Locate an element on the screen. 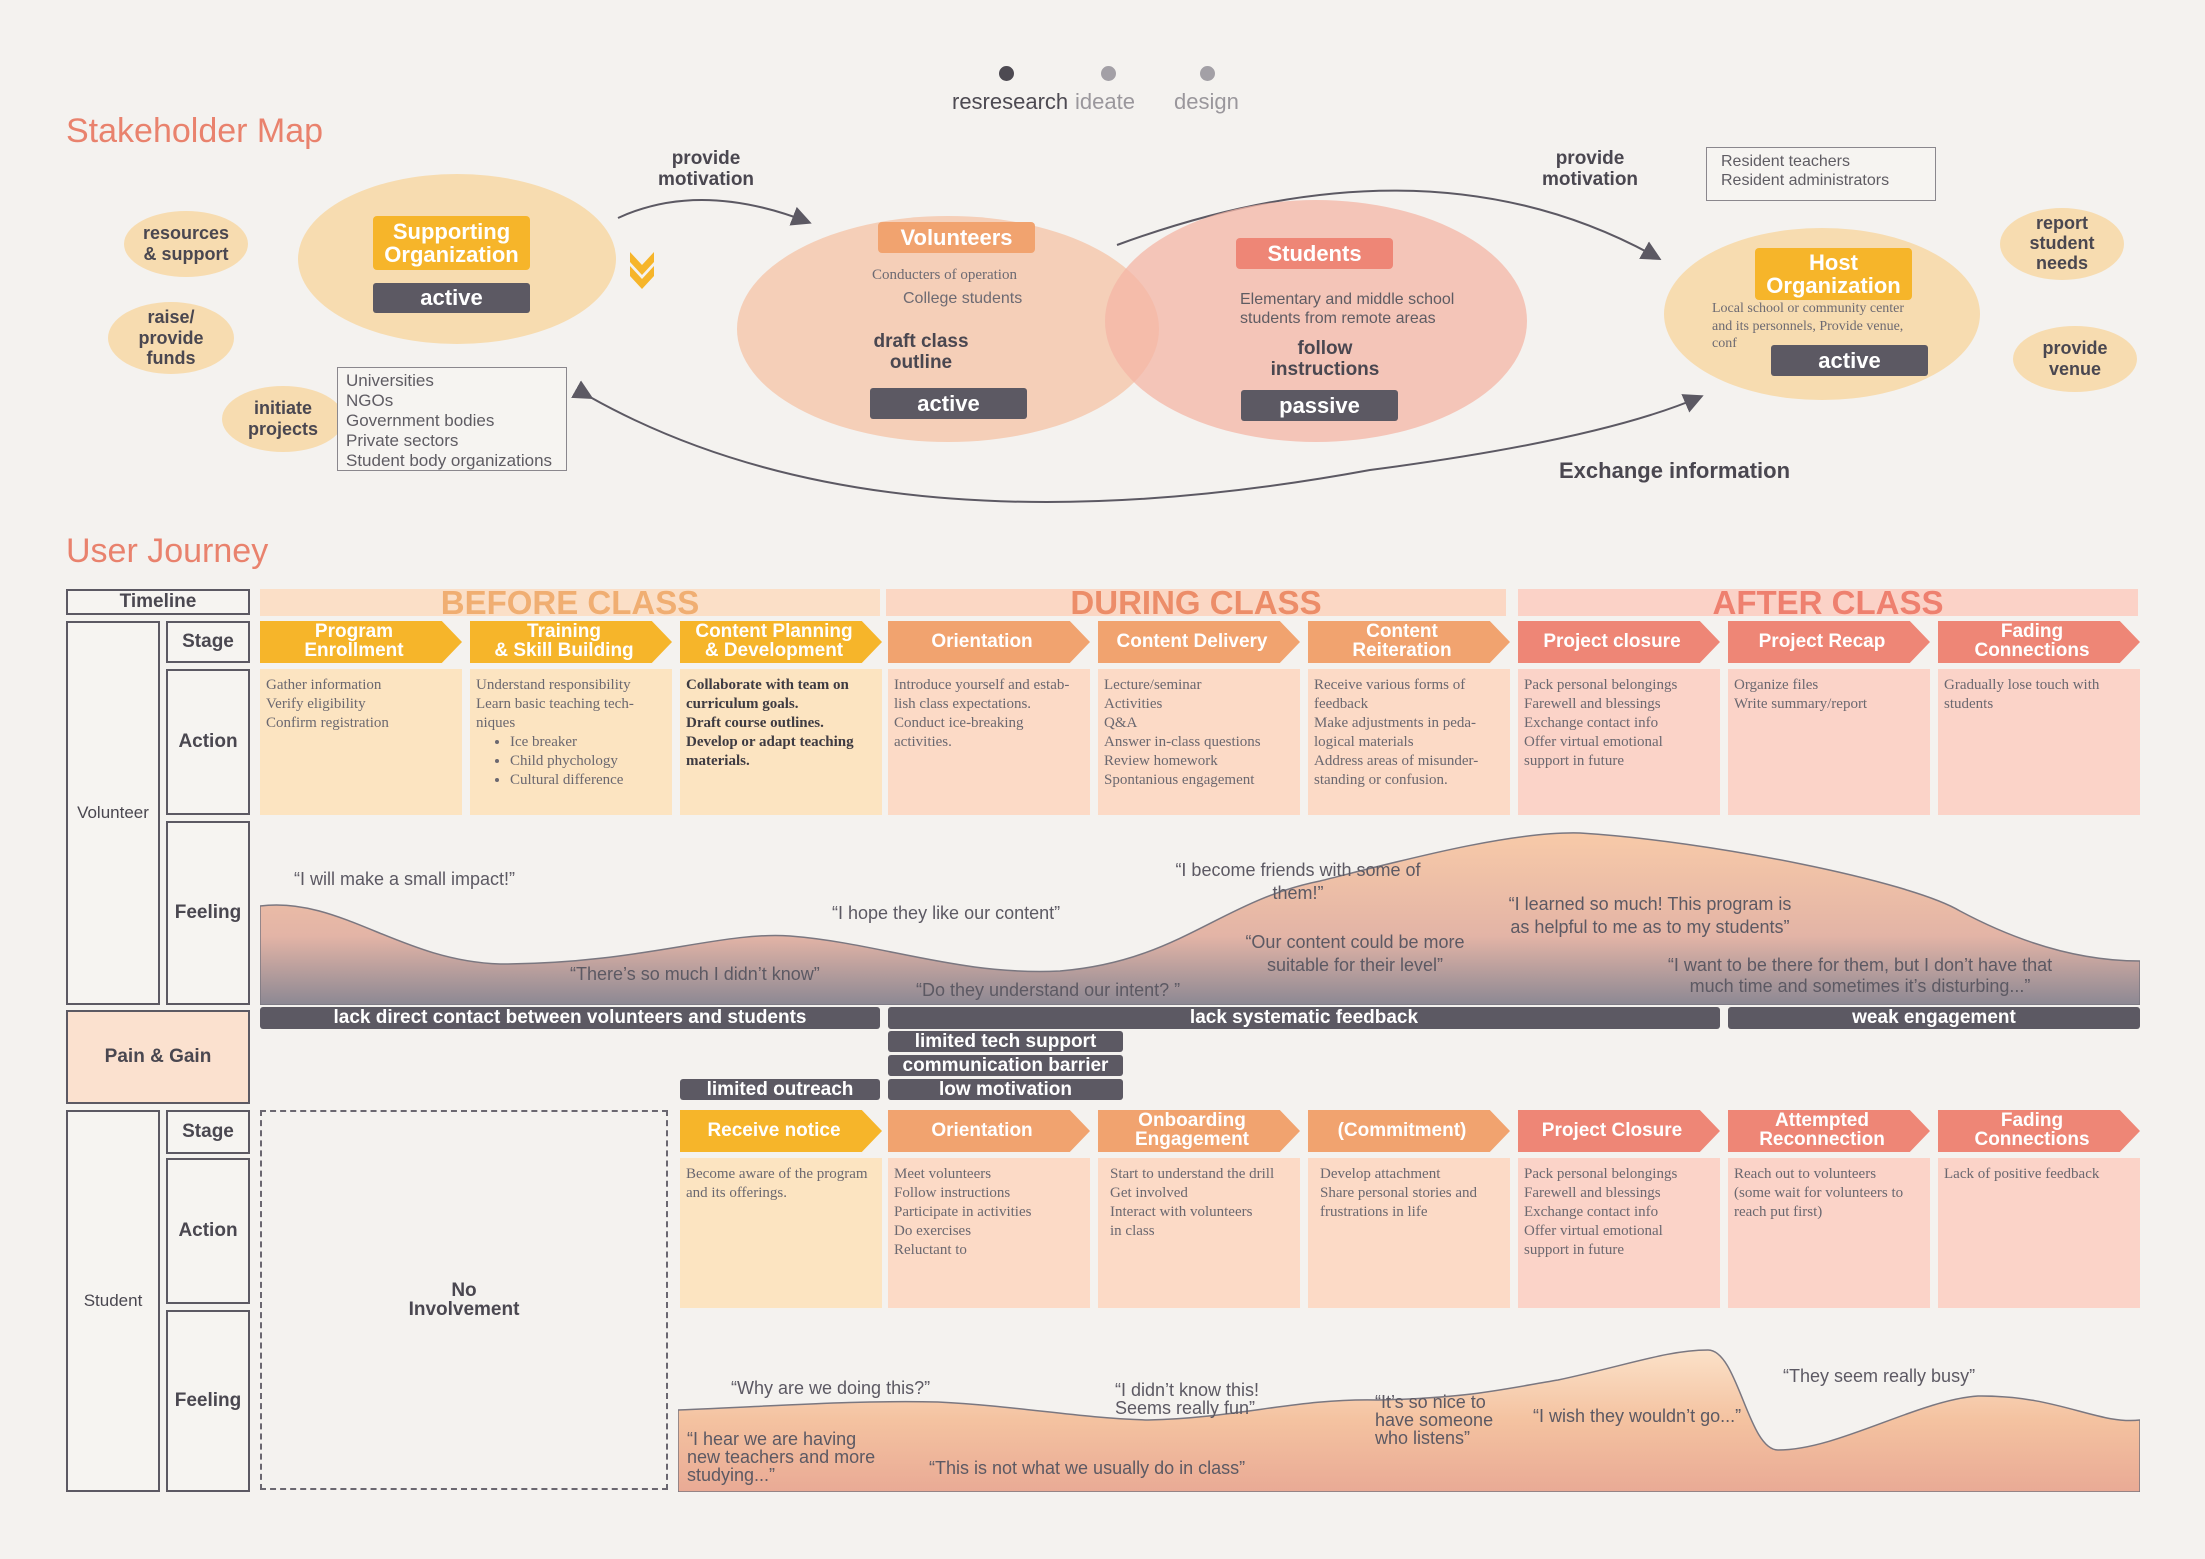 The image size is (2205, 1559). pain-gain-label: Pain & Gain is located at coordinates (158, 1057).